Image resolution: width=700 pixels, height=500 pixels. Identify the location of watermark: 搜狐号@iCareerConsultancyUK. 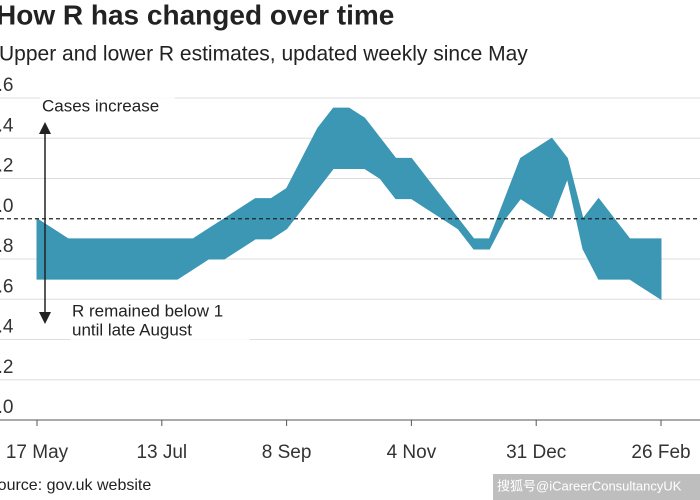
(589, 485).